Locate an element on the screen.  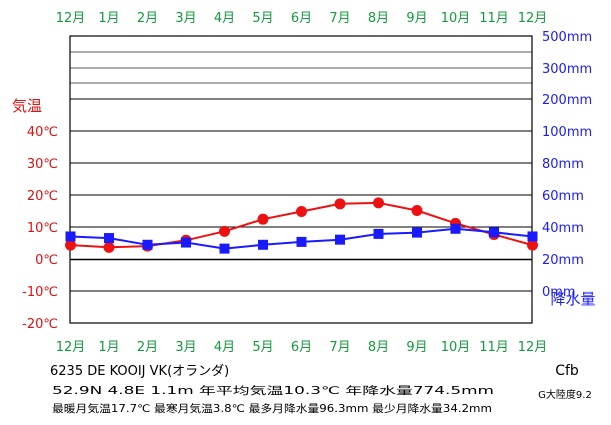
temperature-tick-label: 0℃ is located at coordinates (46, 260).